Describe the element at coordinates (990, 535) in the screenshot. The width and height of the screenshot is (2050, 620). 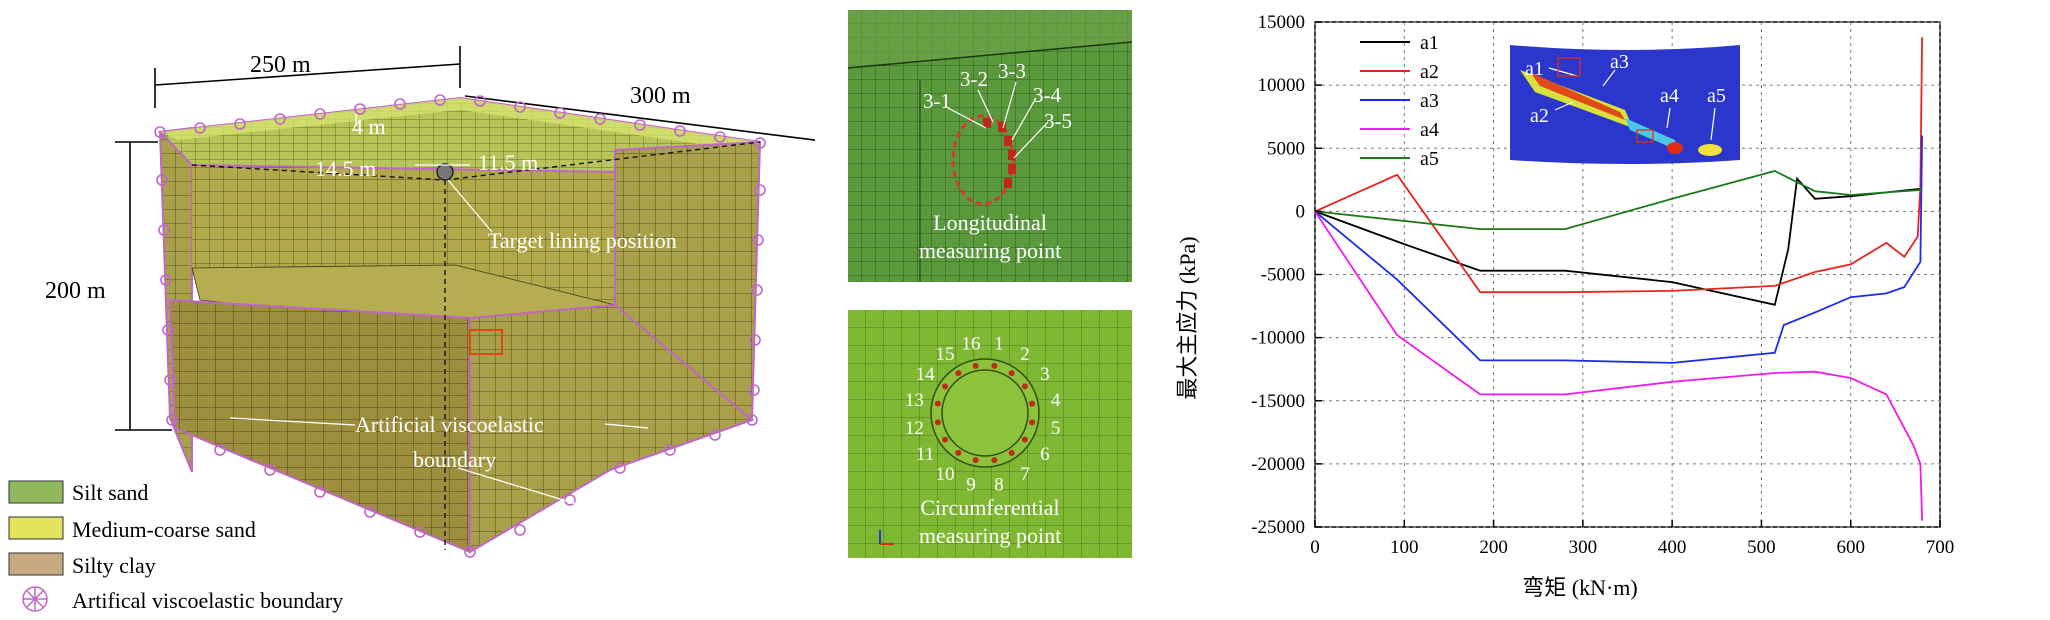
I see `circ-caption-line2: measuring point` at that location.